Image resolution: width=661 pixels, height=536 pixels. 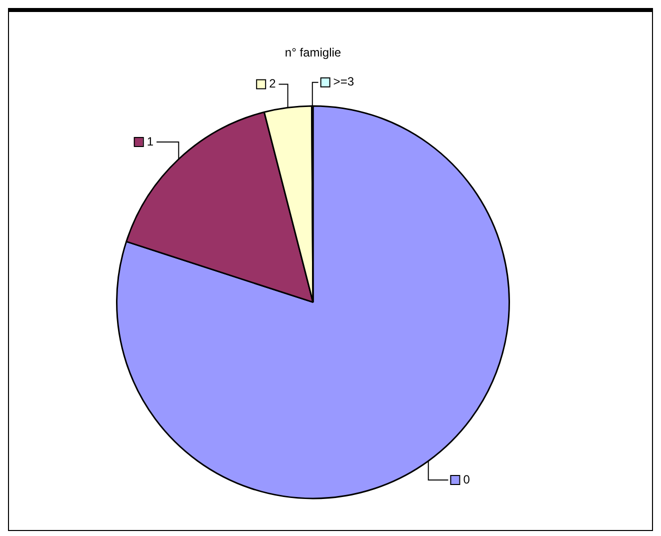 What do you see at coordinates (343, 81) in the screenshot?
I see `legend-label: >=3` at bounding box center [343, 81].